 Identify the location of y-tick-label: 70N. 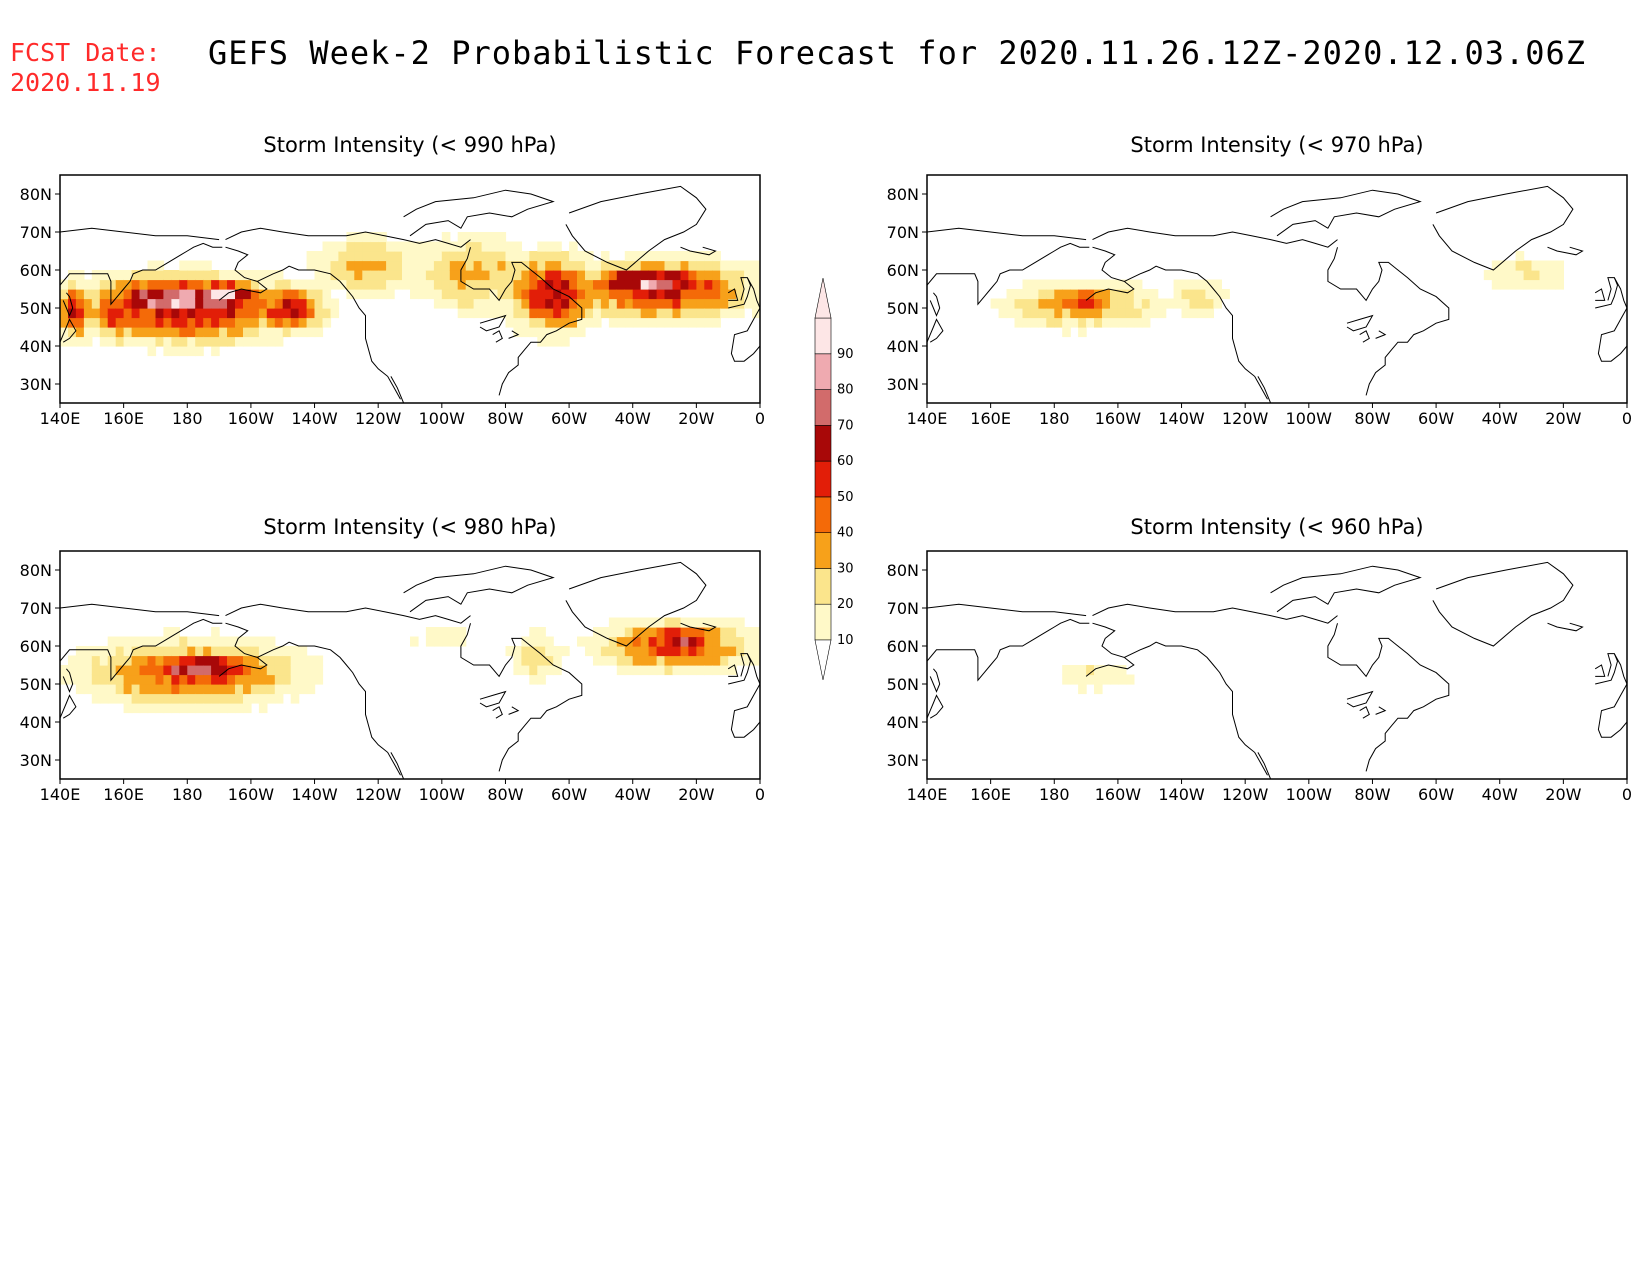
(903, 232).